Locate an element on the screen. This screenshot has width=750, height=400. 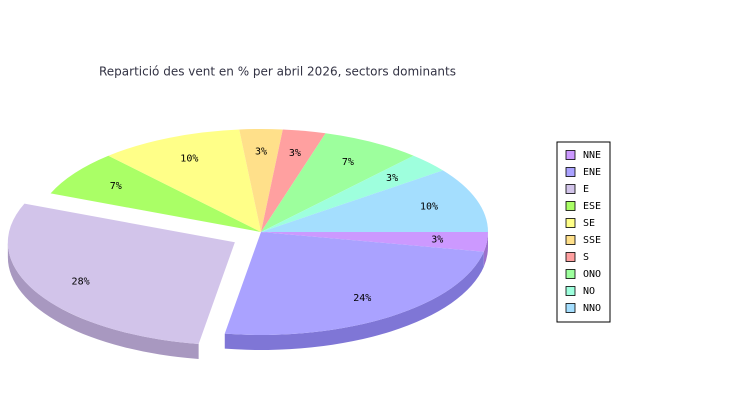
legend-label: ENE is located at coordinates (592, 172).